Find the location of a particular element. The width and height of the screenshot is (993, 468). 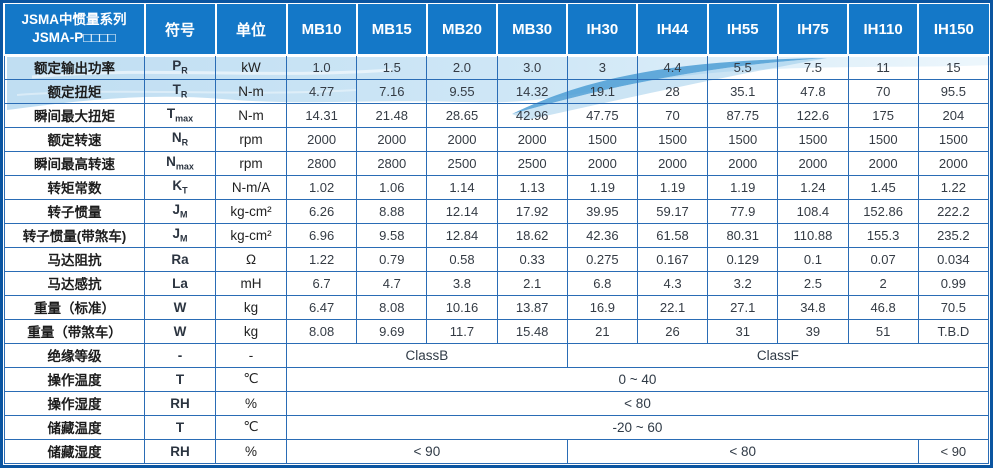

cell-value: 0.33 is located at coordinates (532, 259).